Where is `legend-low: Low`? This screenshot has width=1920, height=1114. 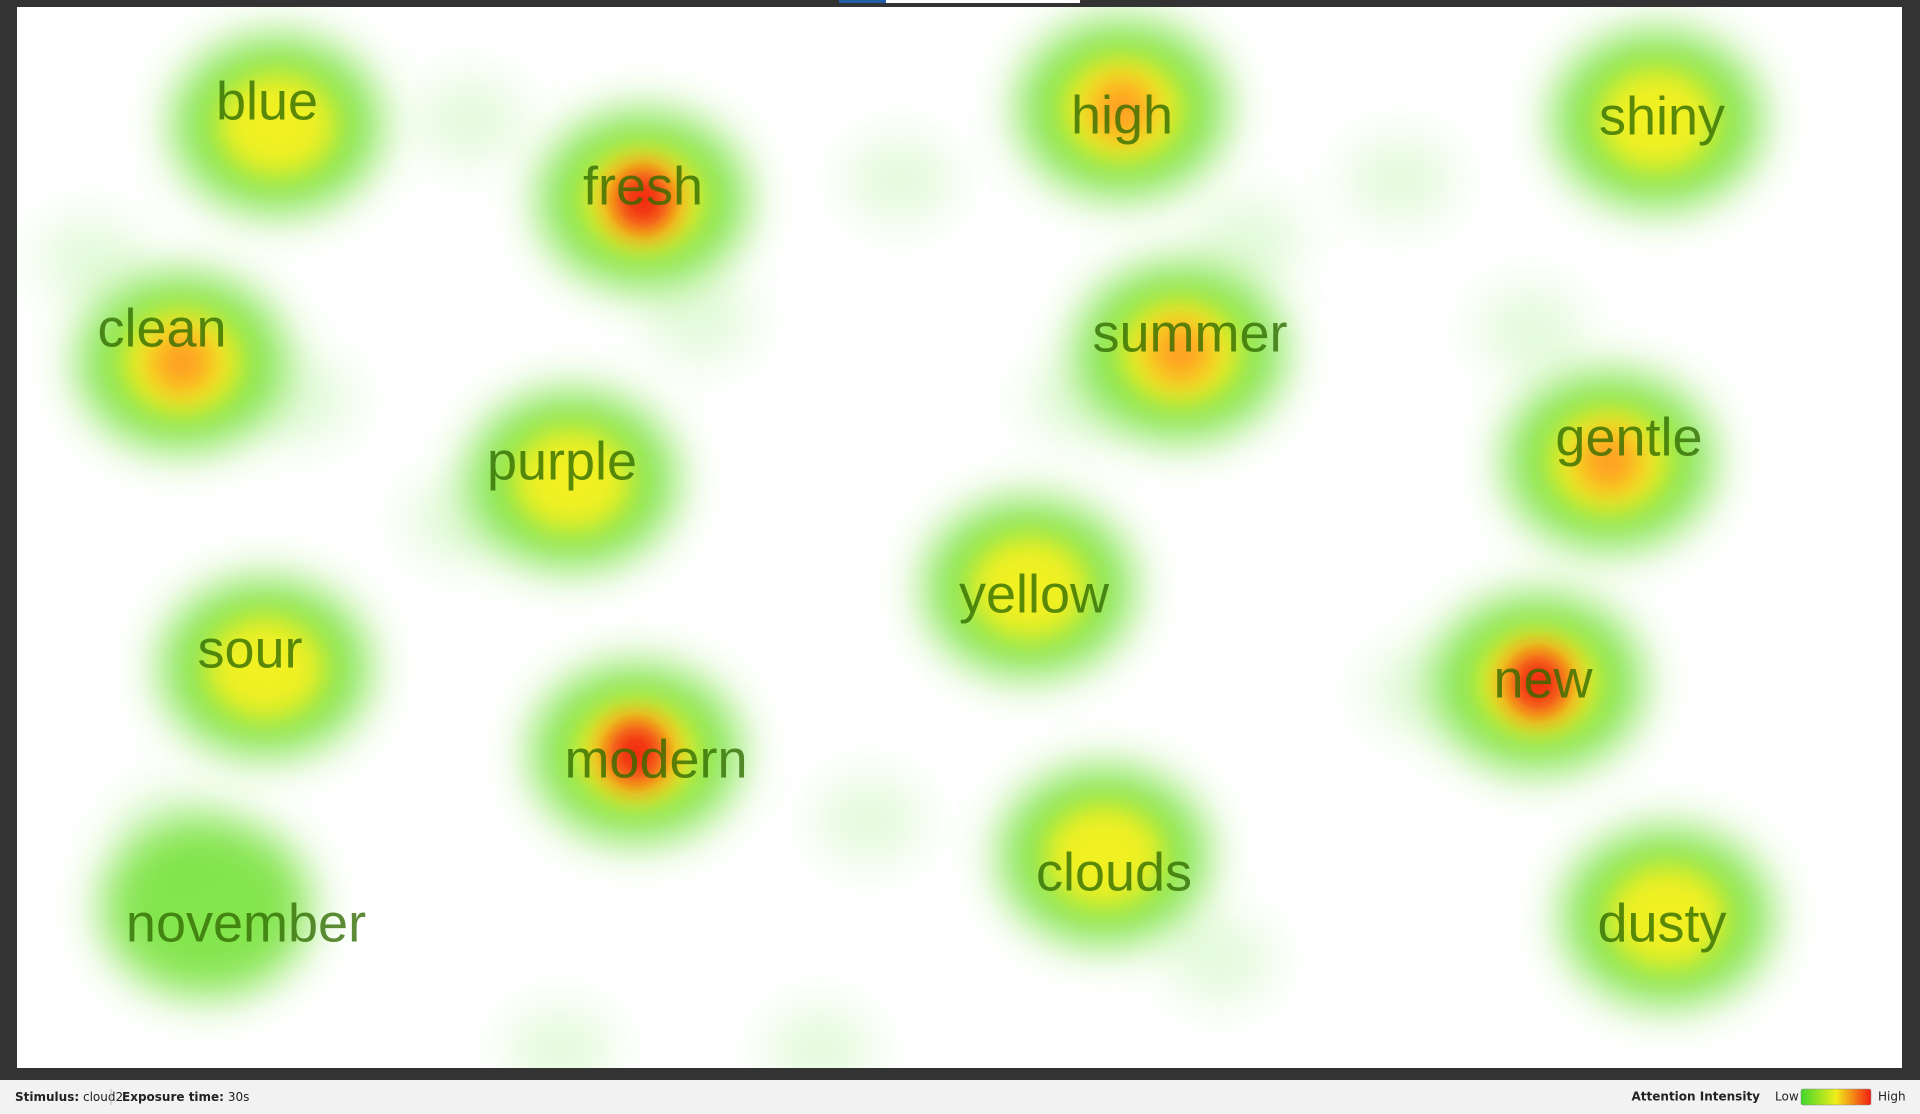 legend-low: Low is located at coordinates (1787, 1097).